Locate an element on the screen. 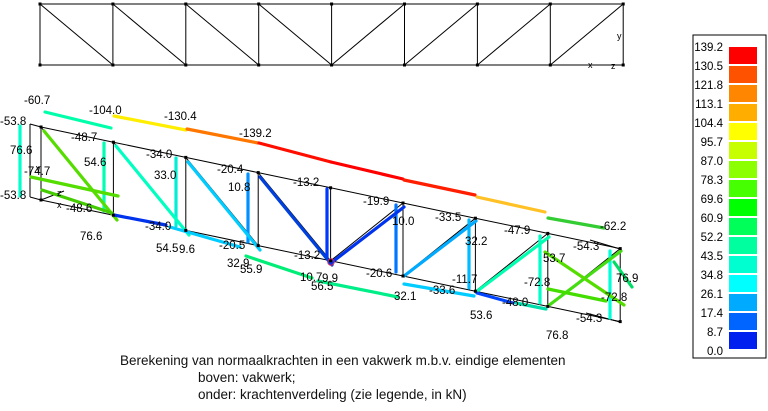 The width and height of the screenshot is (768, 411). legend-value: 34.8 is located at coordinates (712, 276).